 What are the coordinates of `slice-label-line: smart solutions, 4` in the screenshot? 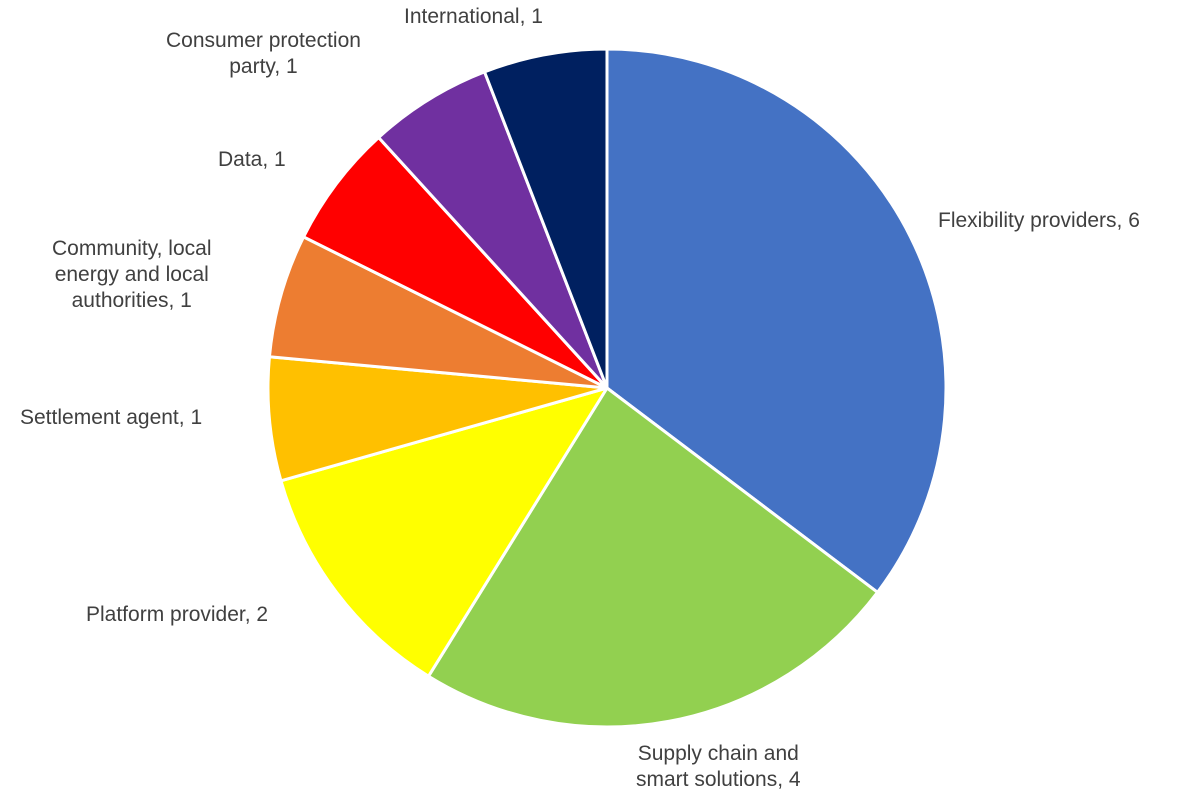 It's located at (718, 779).